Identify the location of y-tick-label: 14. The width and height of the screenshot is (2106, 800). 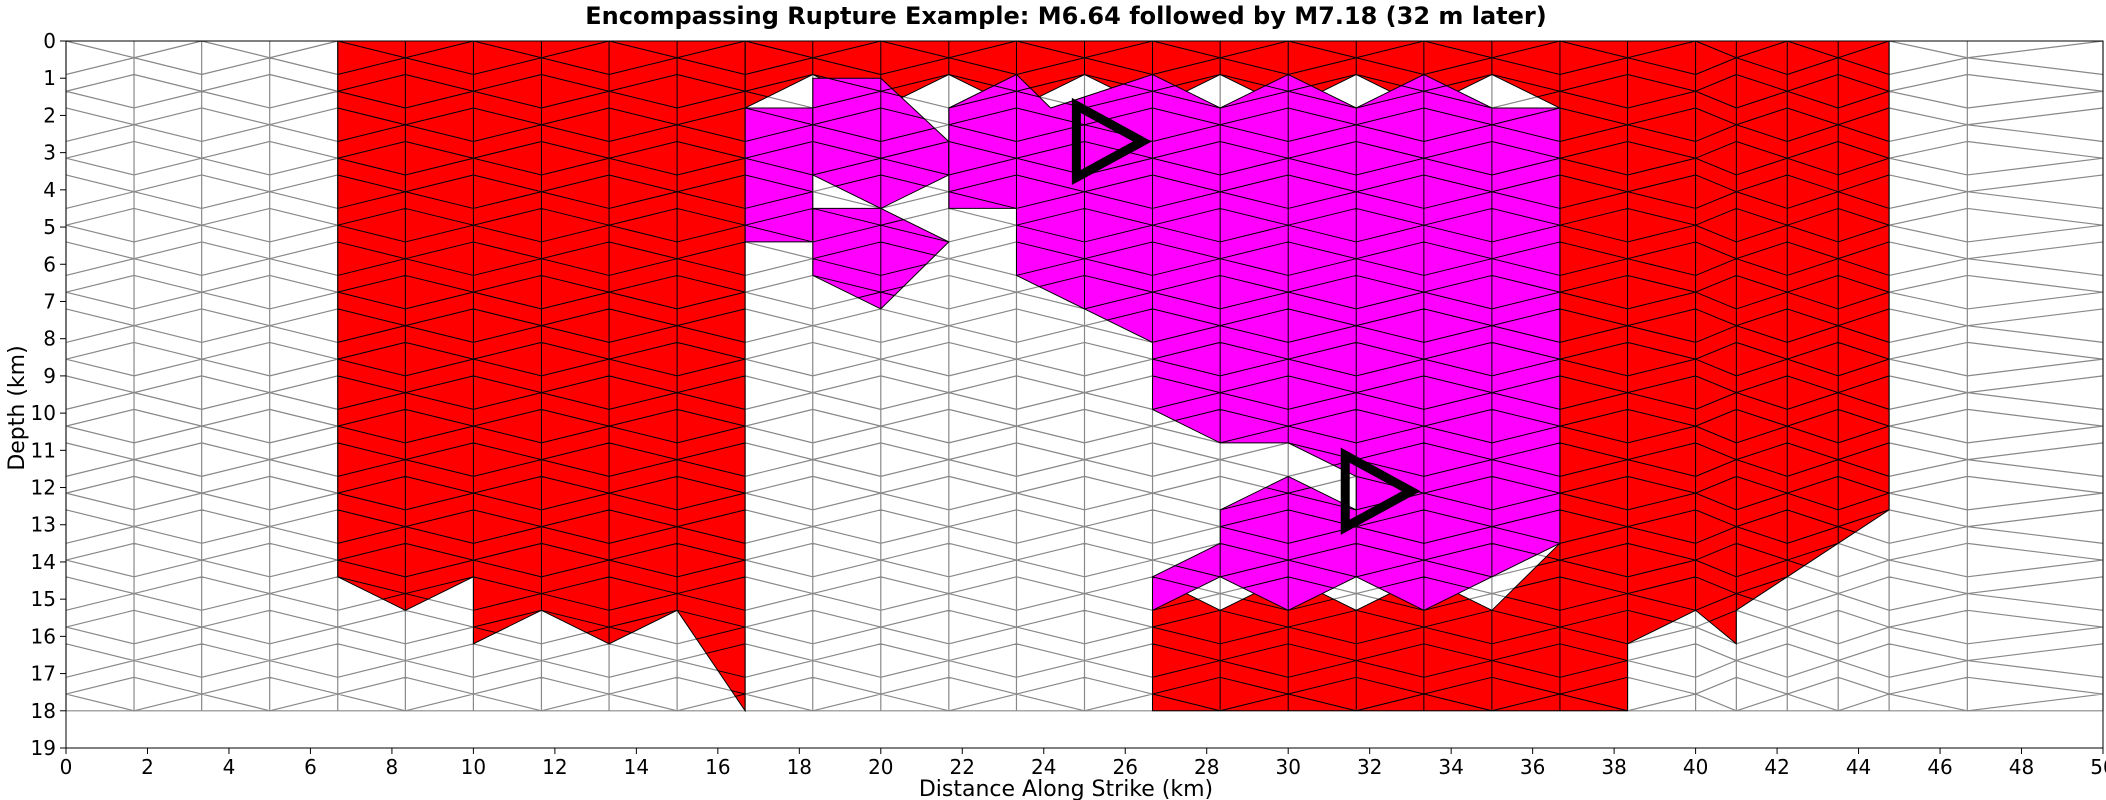
(43, 562).